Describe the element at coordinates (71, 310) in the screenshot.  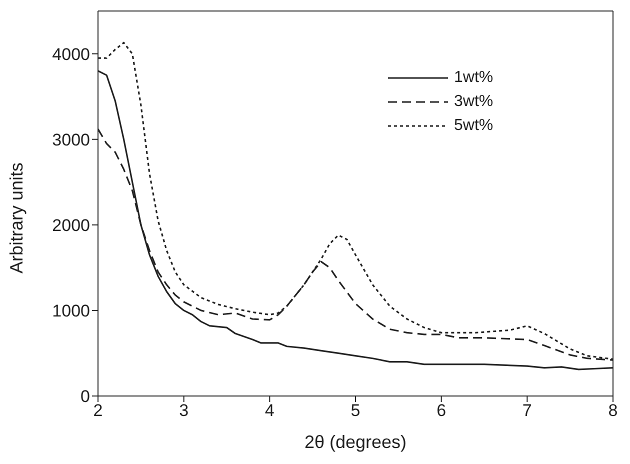
I see `y-tick-label: 1000` at that location.